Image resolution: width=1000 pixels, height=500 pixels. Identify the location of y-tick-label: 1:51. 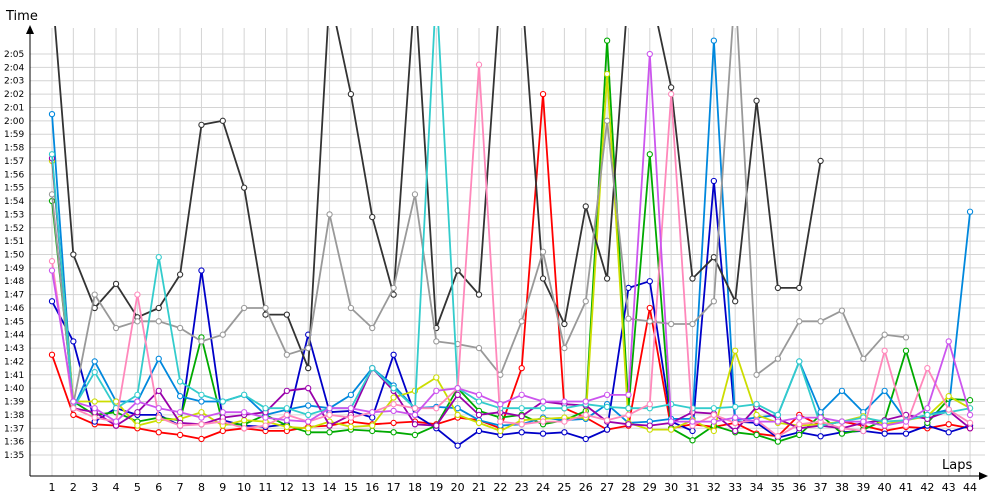
(14, 242).